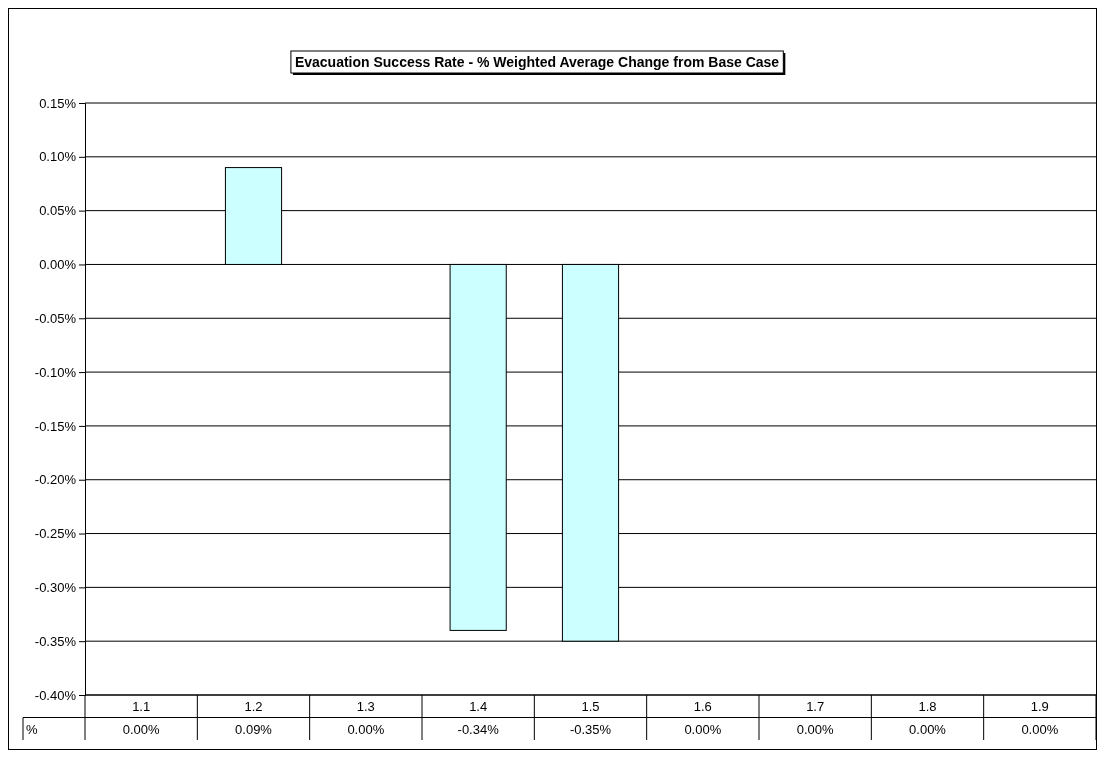 This screenshot has height=758, width=1106. Describe the element at coordinates (55, 372) in the screenshot. I see `y-tick-label: -0.10%` at that location.